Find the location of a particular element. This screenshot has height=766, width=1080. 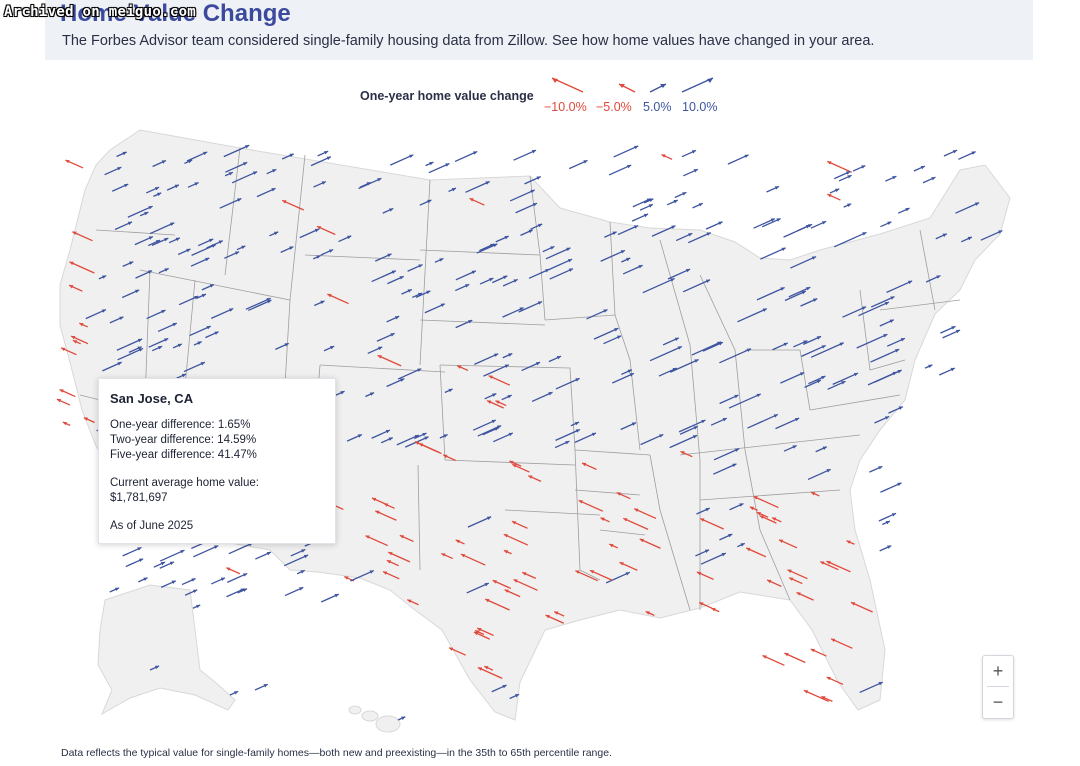

zoom-out-button: − is located at coordinates (998, 701).